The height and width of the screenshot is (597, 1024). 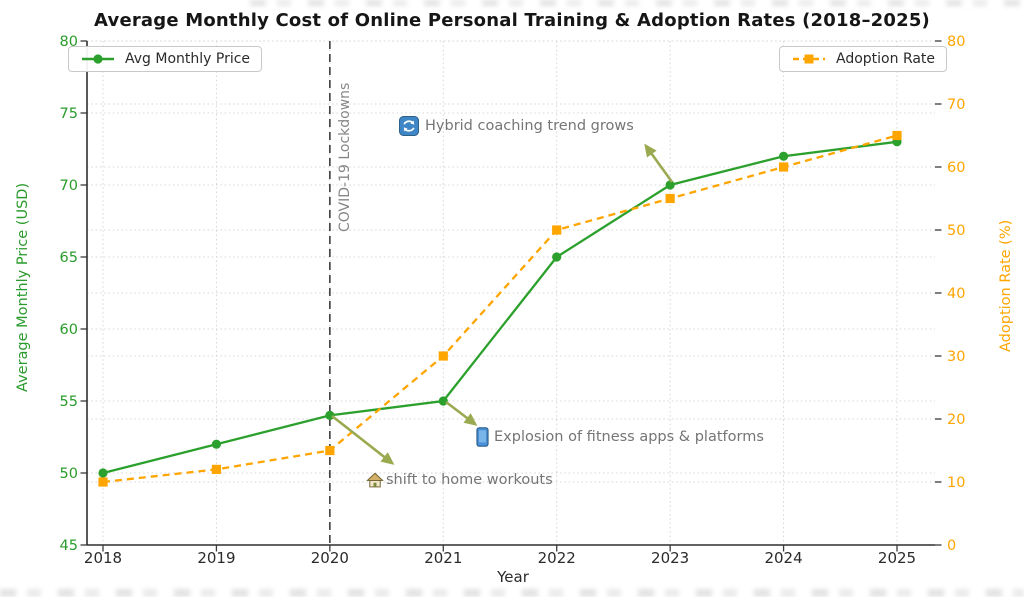 I want to click on legend-label: Adoption Rate, so click(x=886, y=59).